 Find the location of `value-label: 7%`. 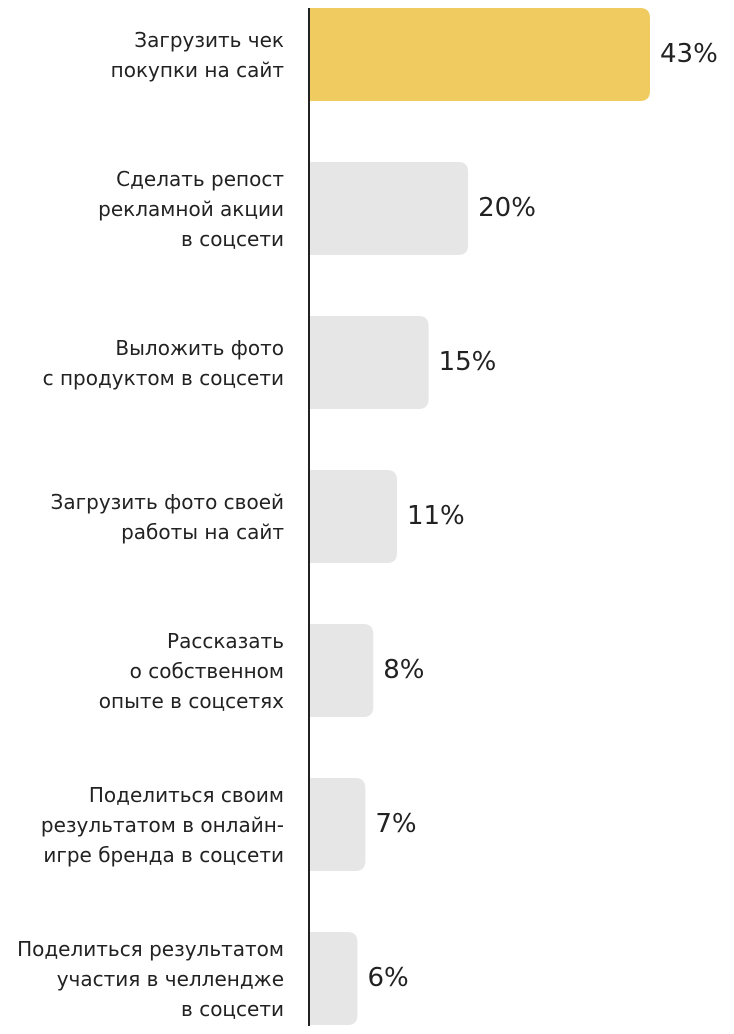

value-label: 7% is located at coordinates (396, 823).